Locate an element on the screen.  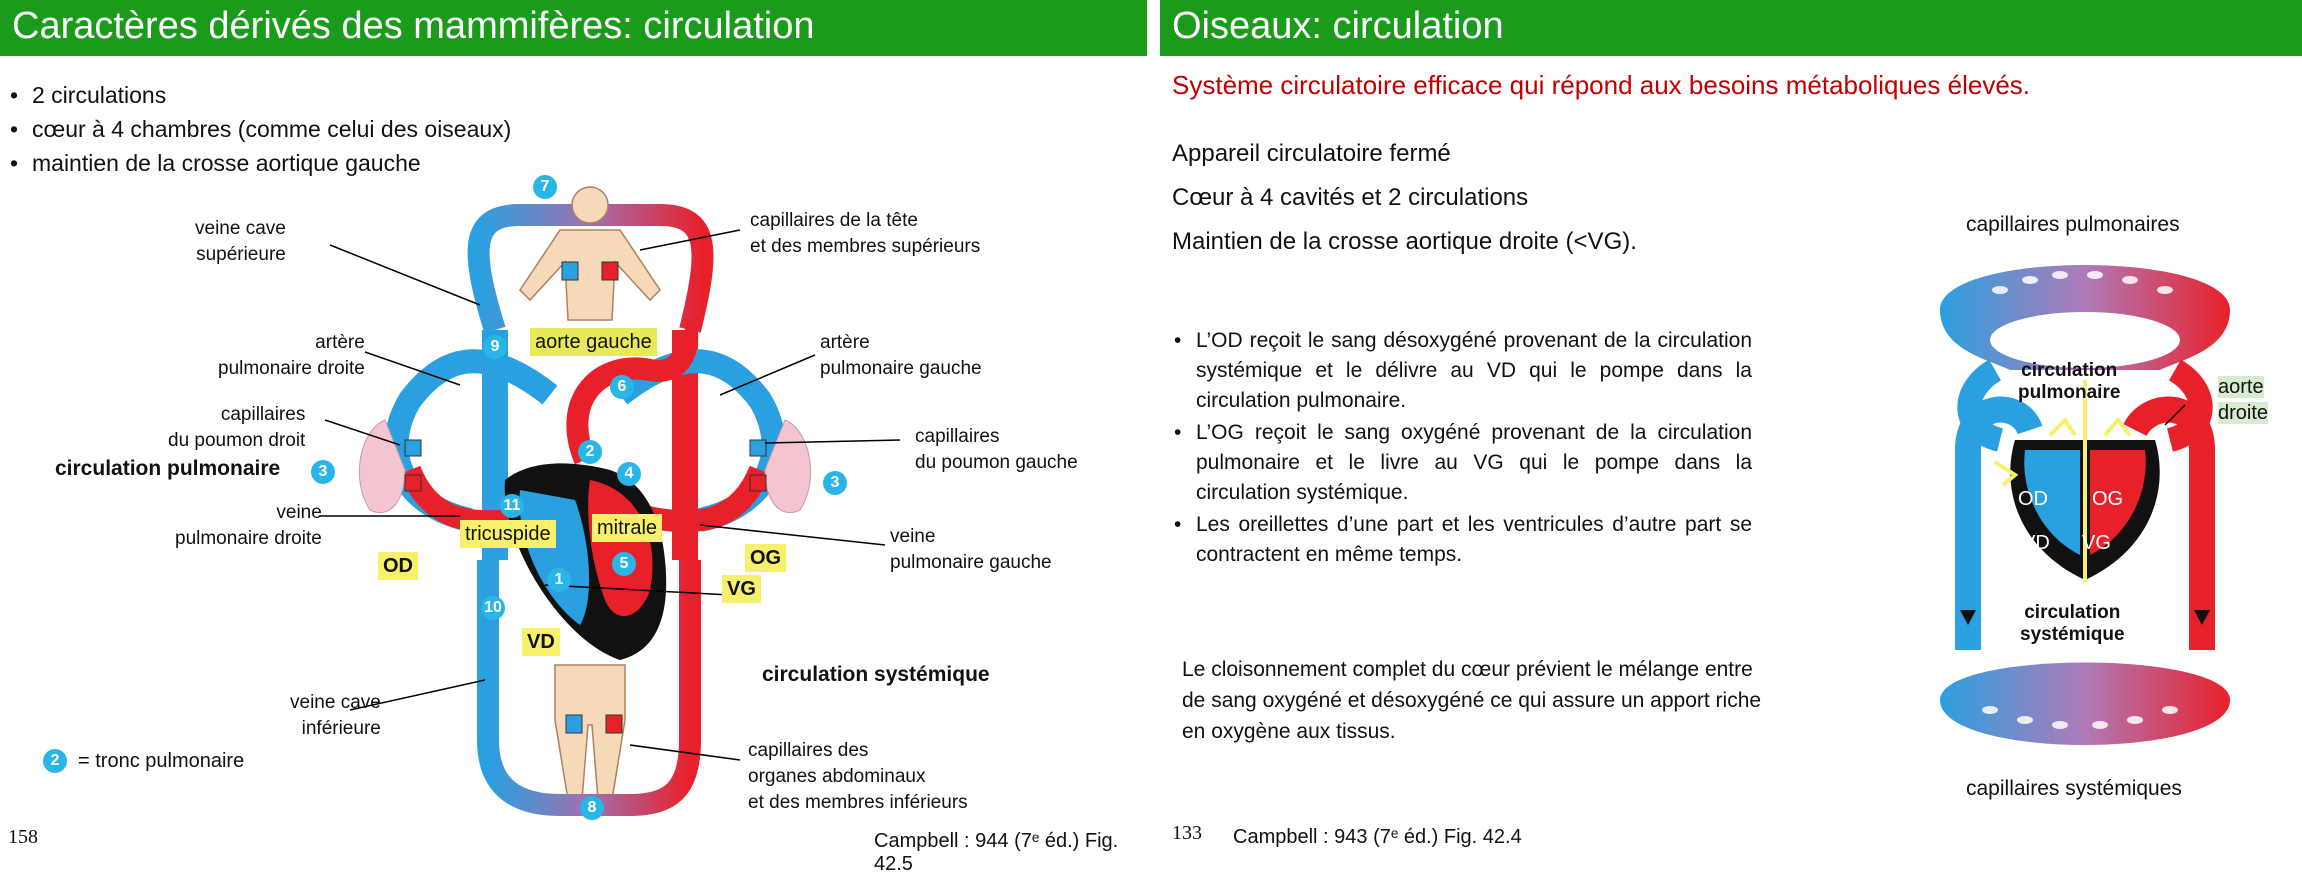
aortic-arch-left is located at coordinates (632, 392).